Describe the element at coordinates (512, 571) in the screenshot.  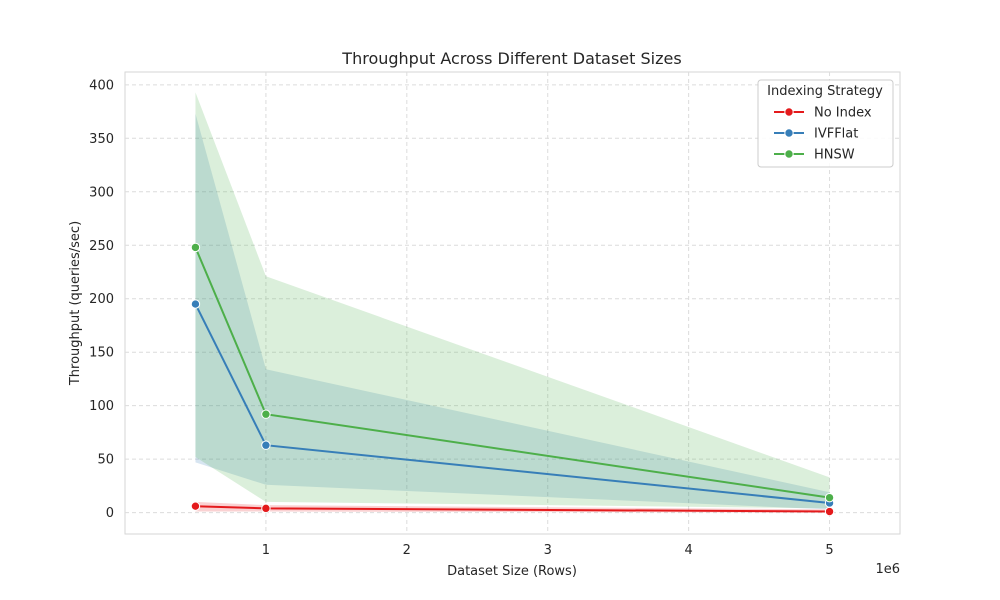
I see `x-axis-title: Dataset Size (Rows)` at that location.